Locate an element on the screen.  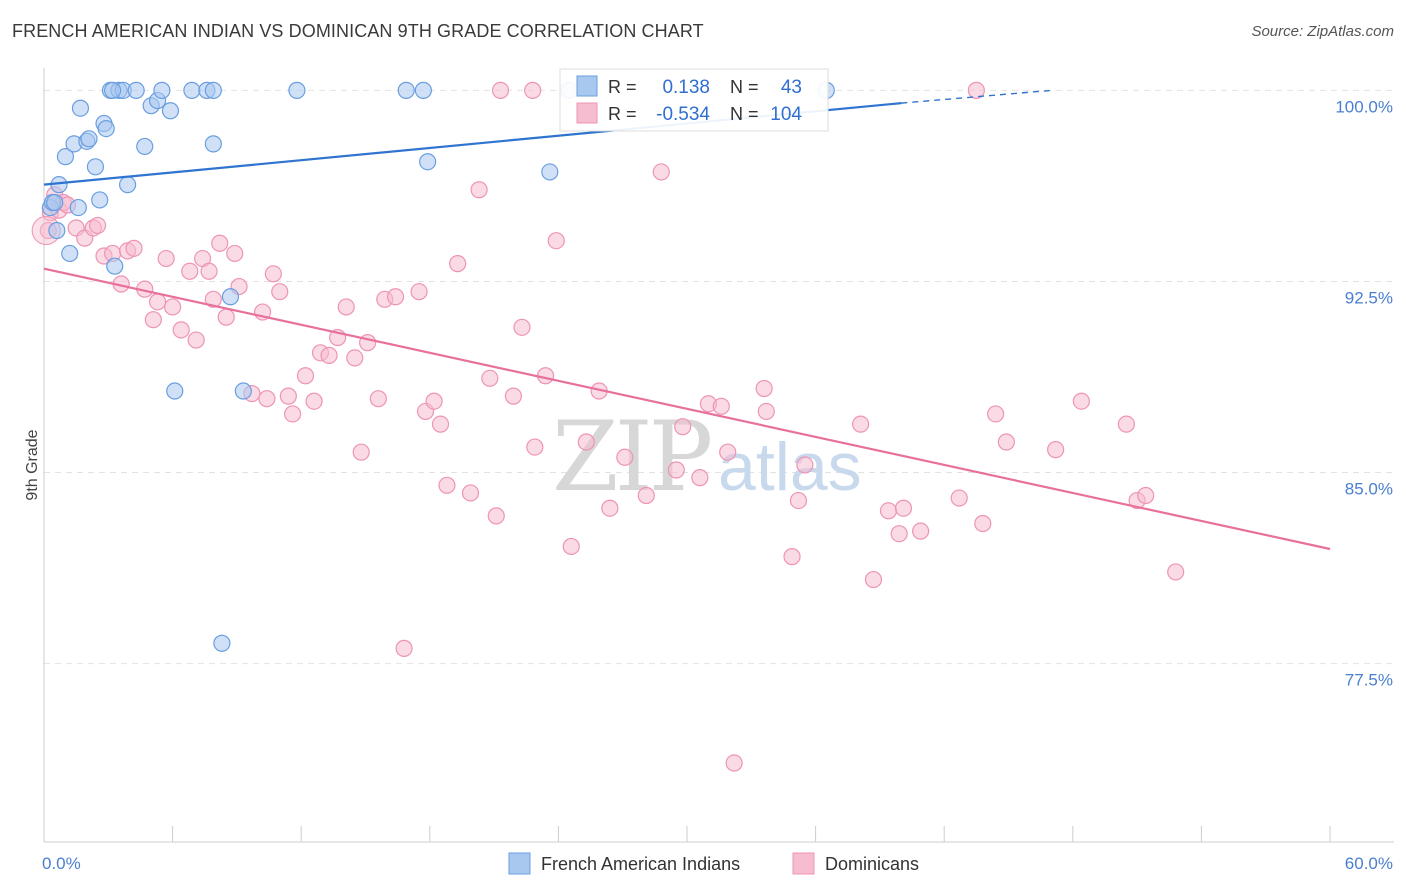
y-tick-label: 100.0% is located at coordinates (1364, 106).